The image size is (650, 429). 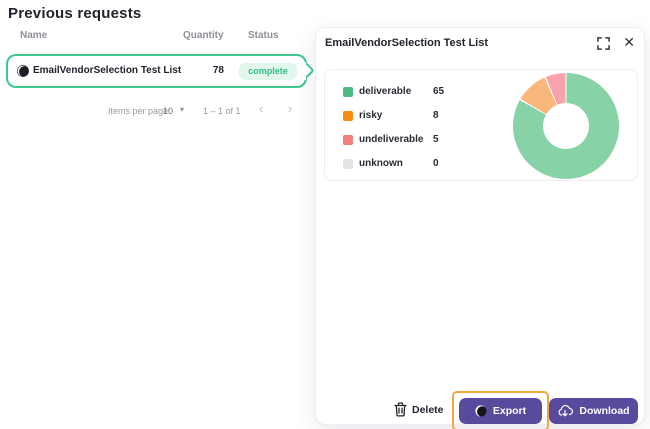 I want to click on detail-panel-title: EmailVendorSelection Test List, so click(x=407, y=43).